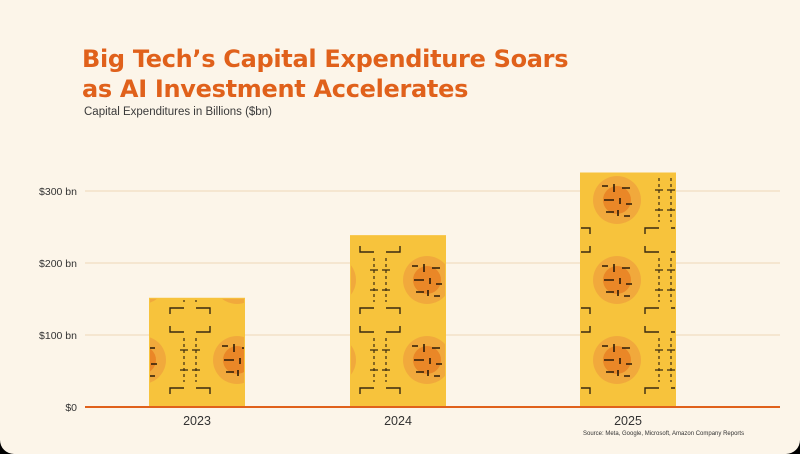 The height and width of the screenshot is (454, 800). Describe the element at coordinates (628, 421) in the screenshot. I see `x-tick-label: 2025` at that location.